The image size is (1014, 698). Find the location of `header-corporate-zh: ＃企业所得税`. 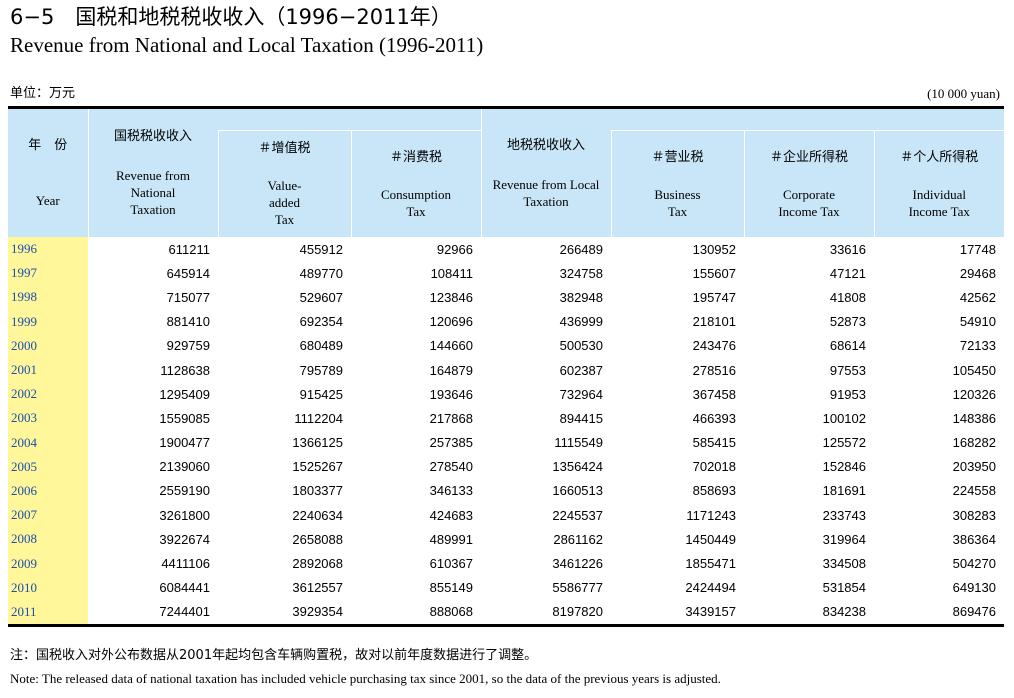

header-corporate-zh: ＃企业所得税 is located at coordinates (808, 157).